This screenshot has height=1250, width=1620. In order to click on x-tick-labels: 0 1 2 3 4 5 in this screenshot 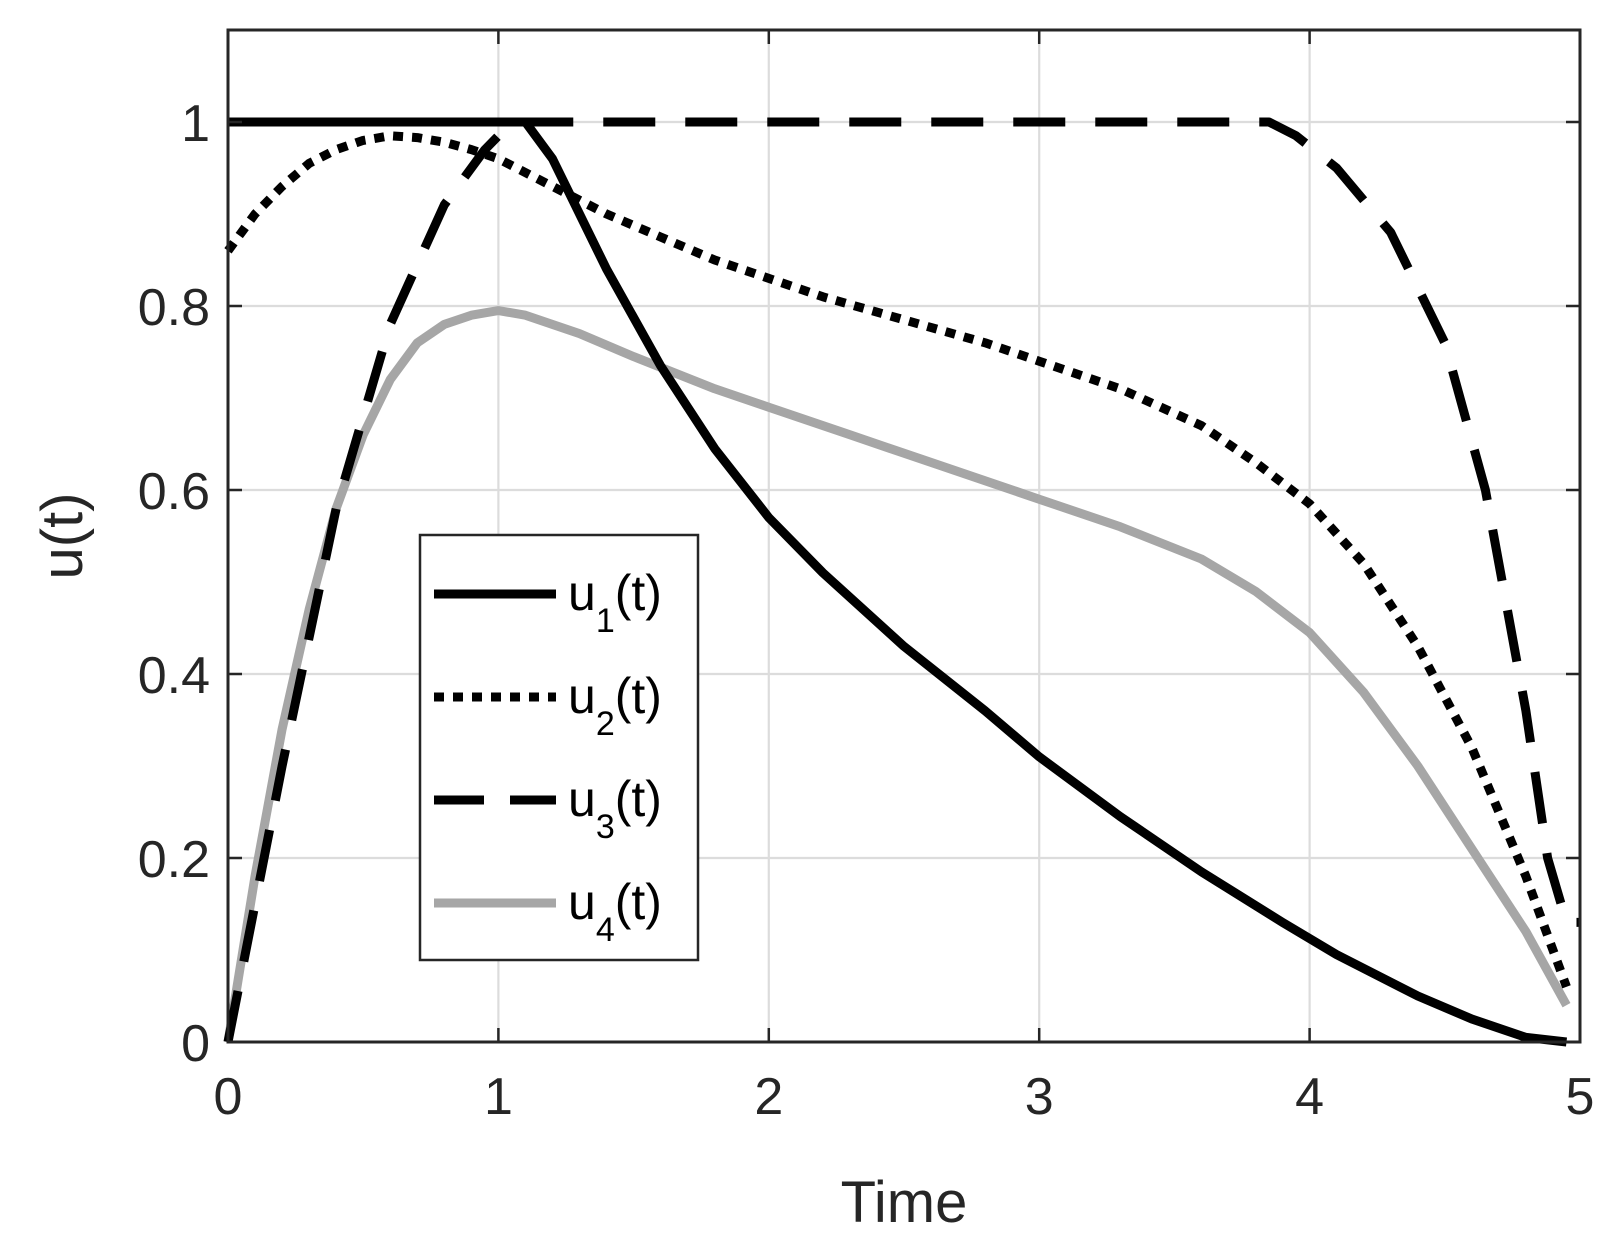, I will do `click(904, 1097)`.